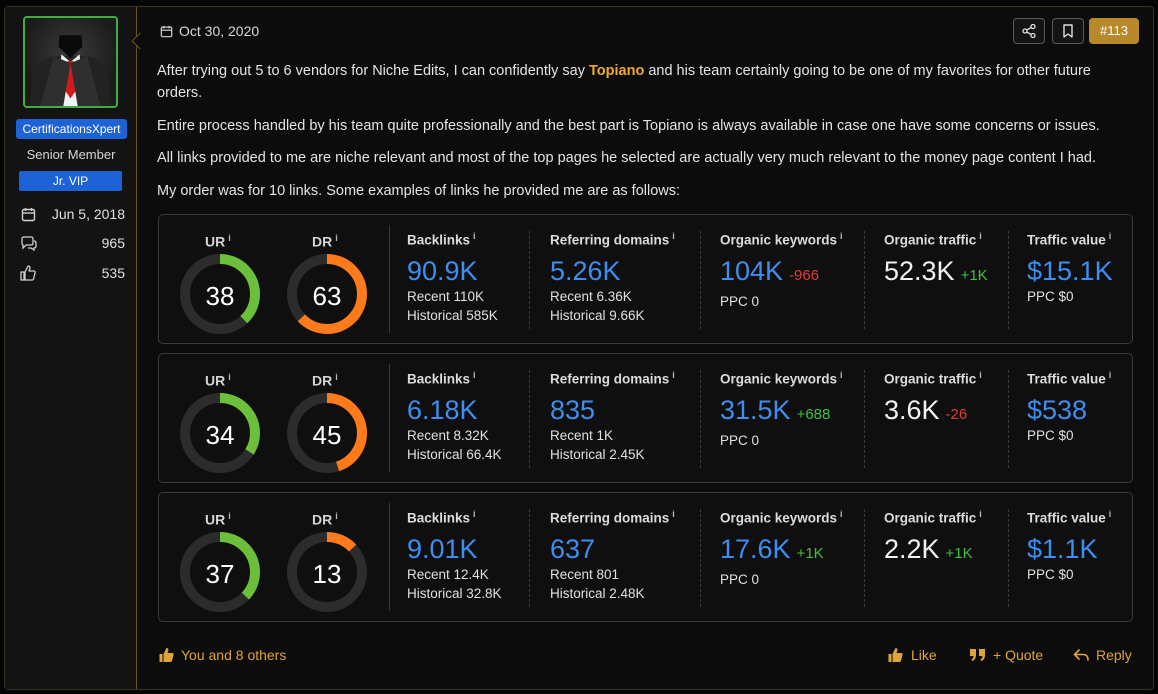  Describe the element at coordinates (72, 243) in the screenshot. I see `messages-stat: 965` at that location.